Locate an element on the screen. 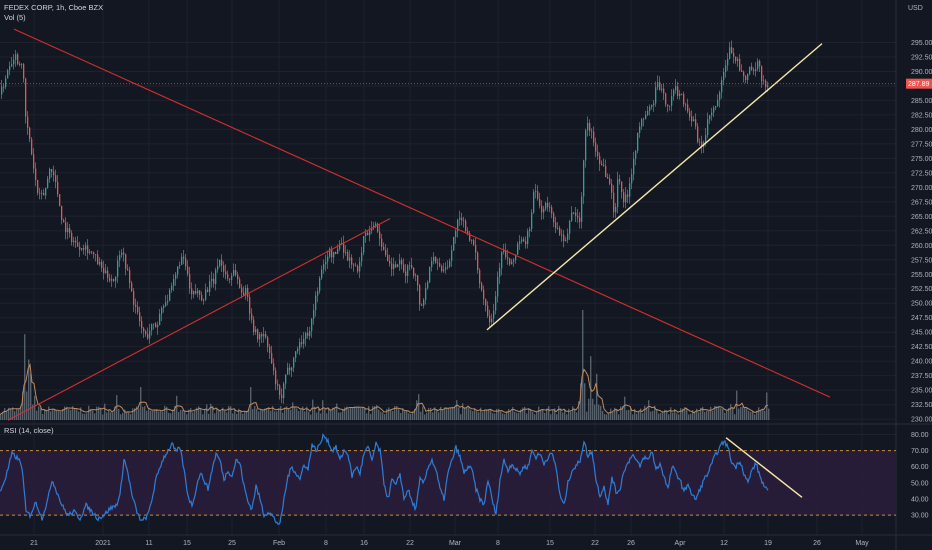 The image size is (932, 550). price-tick-label: 285.00 is located at coordinates (921, 101).